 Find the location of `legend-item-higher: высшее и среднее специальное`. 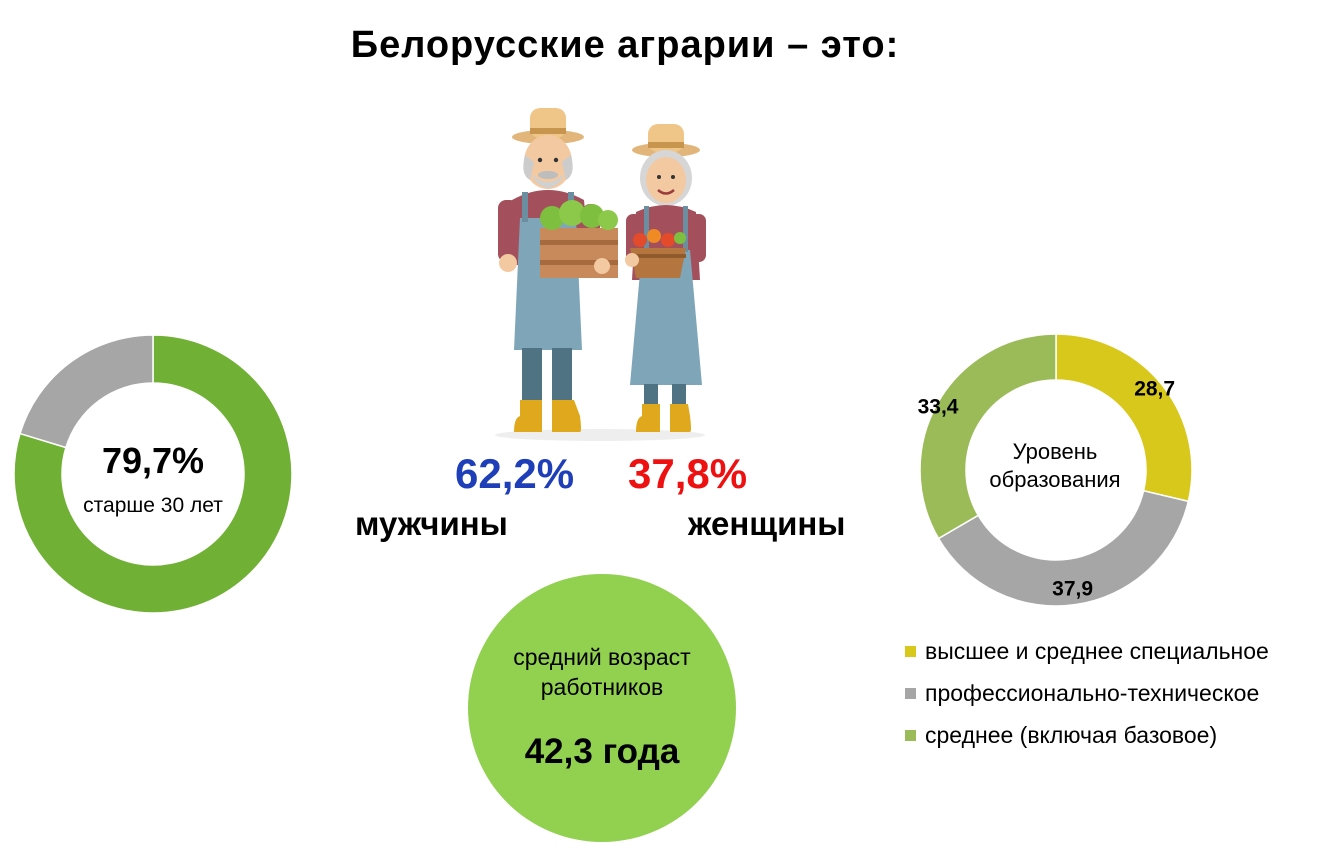

legend-item-higher: высшее и среднее специальное is located at coordinates (1087, 651).